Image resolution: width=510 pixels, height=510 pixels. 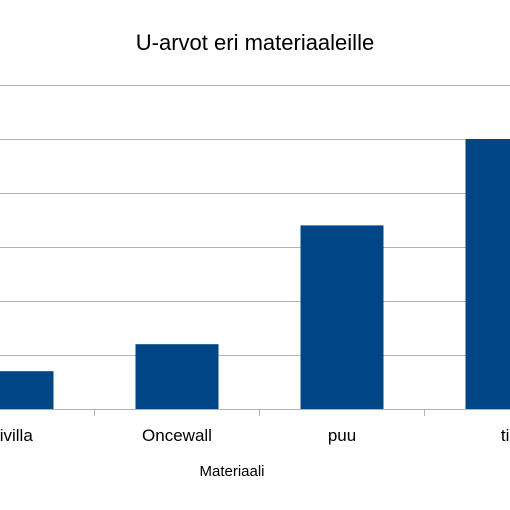 I want to click on x-tick-label-tii: tii, so click(x=505, y=435).